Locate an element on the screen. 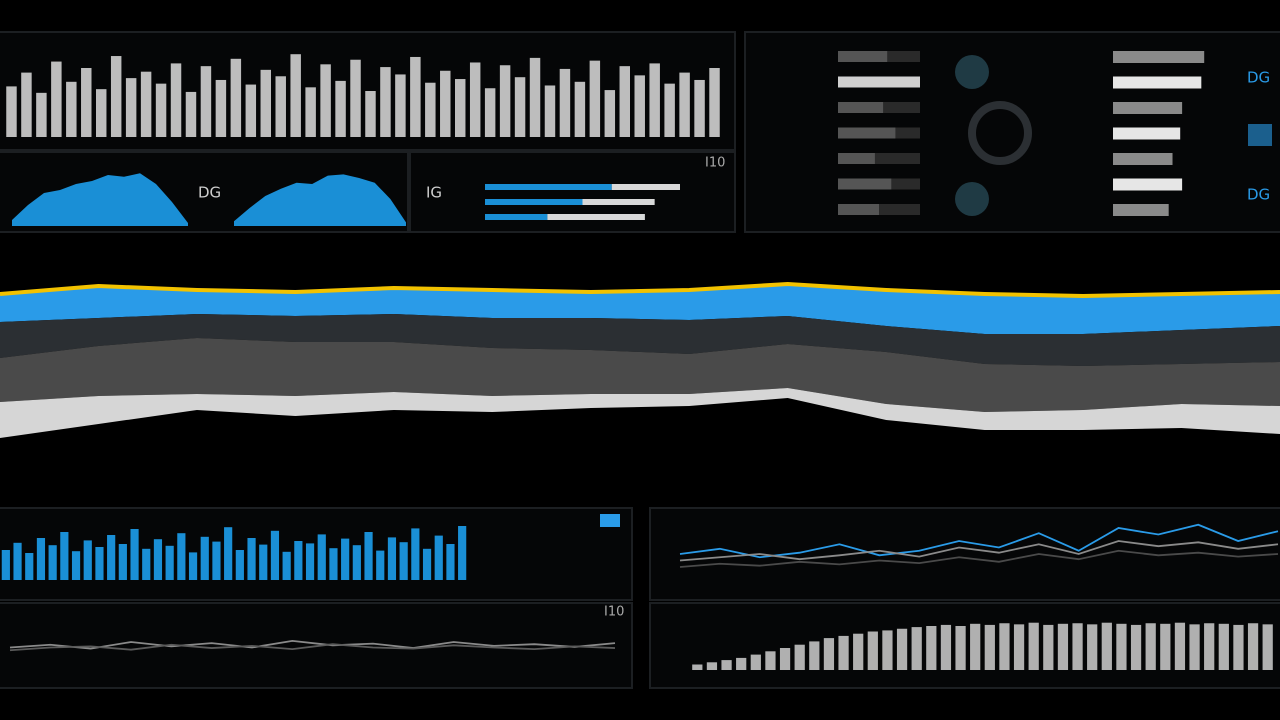  label: IG is located at coordinates (434, 193).